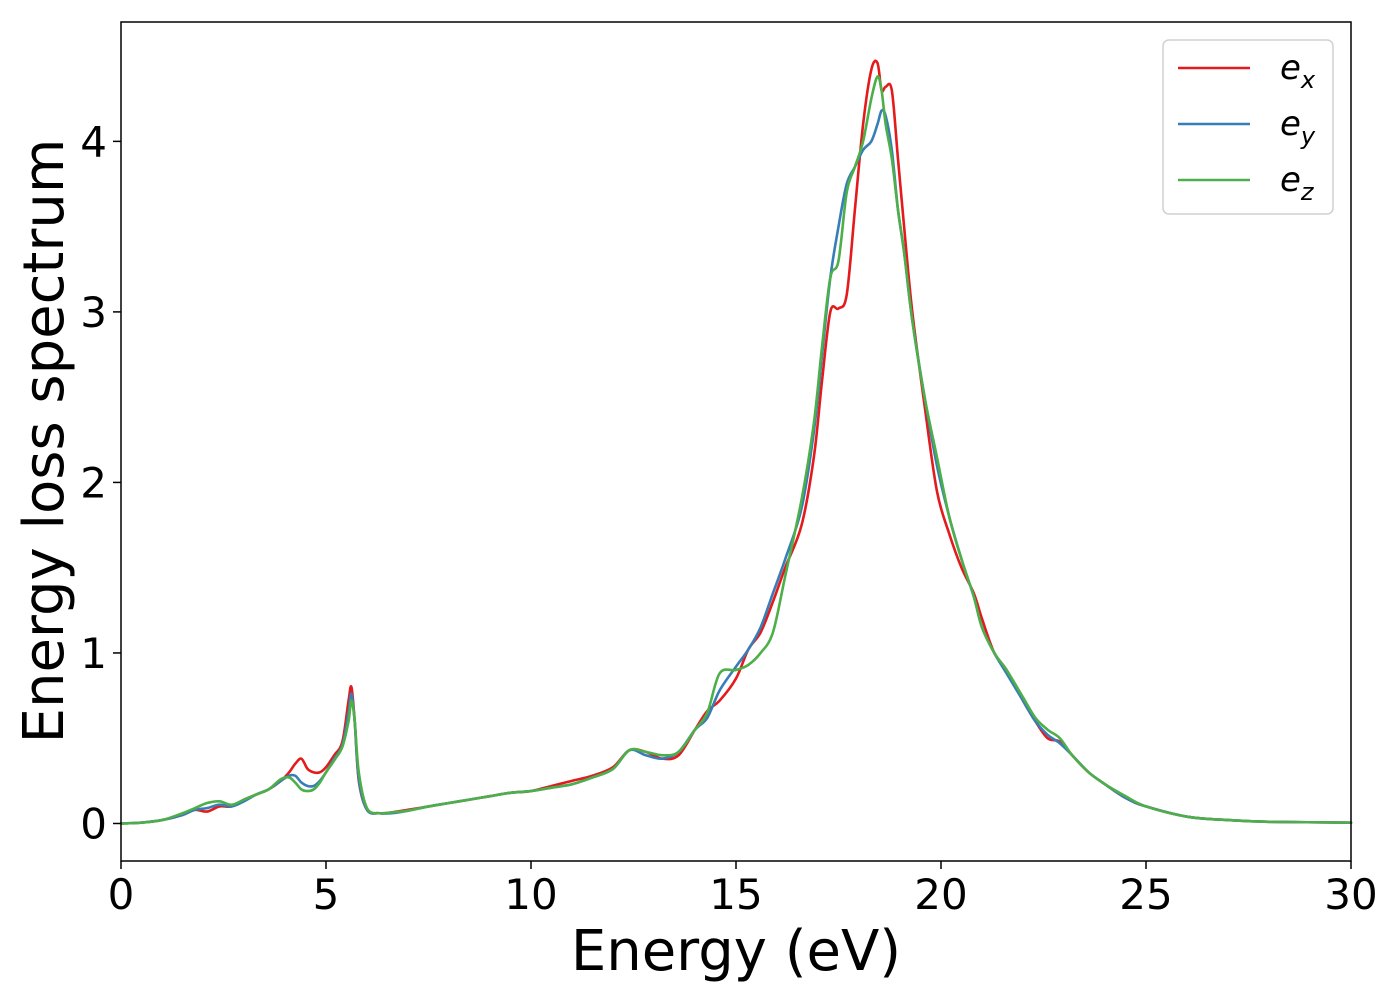 The image size is (1400, 1000). Describe the element at coordinates (1145, 894) in the screenshot. I see `x-tick-label: 25` at that location.